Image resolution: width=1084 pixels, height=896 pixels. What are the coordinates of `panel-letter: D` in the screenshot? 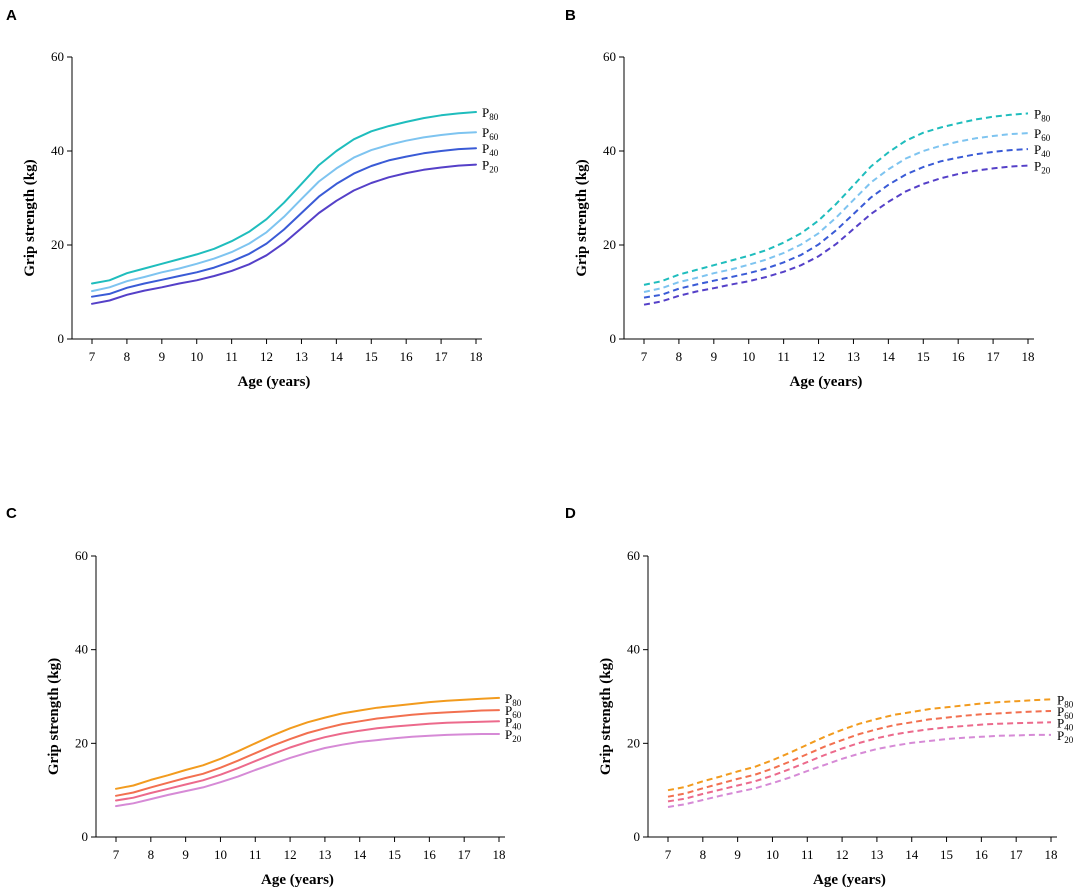 It's located at (570, 513).